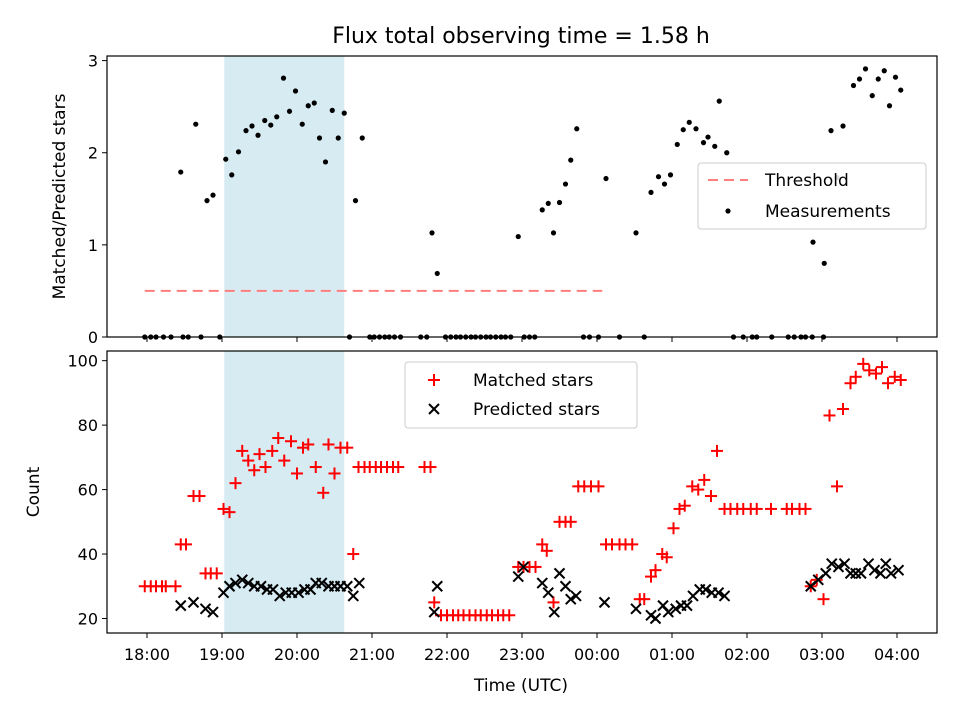 Image resolution: width=960 pixels, height=720 pixels. What do you see at coordinates (434, 380) in the screenshot?
I see `legend-matched-swatch` at bounding box center [434, 380].